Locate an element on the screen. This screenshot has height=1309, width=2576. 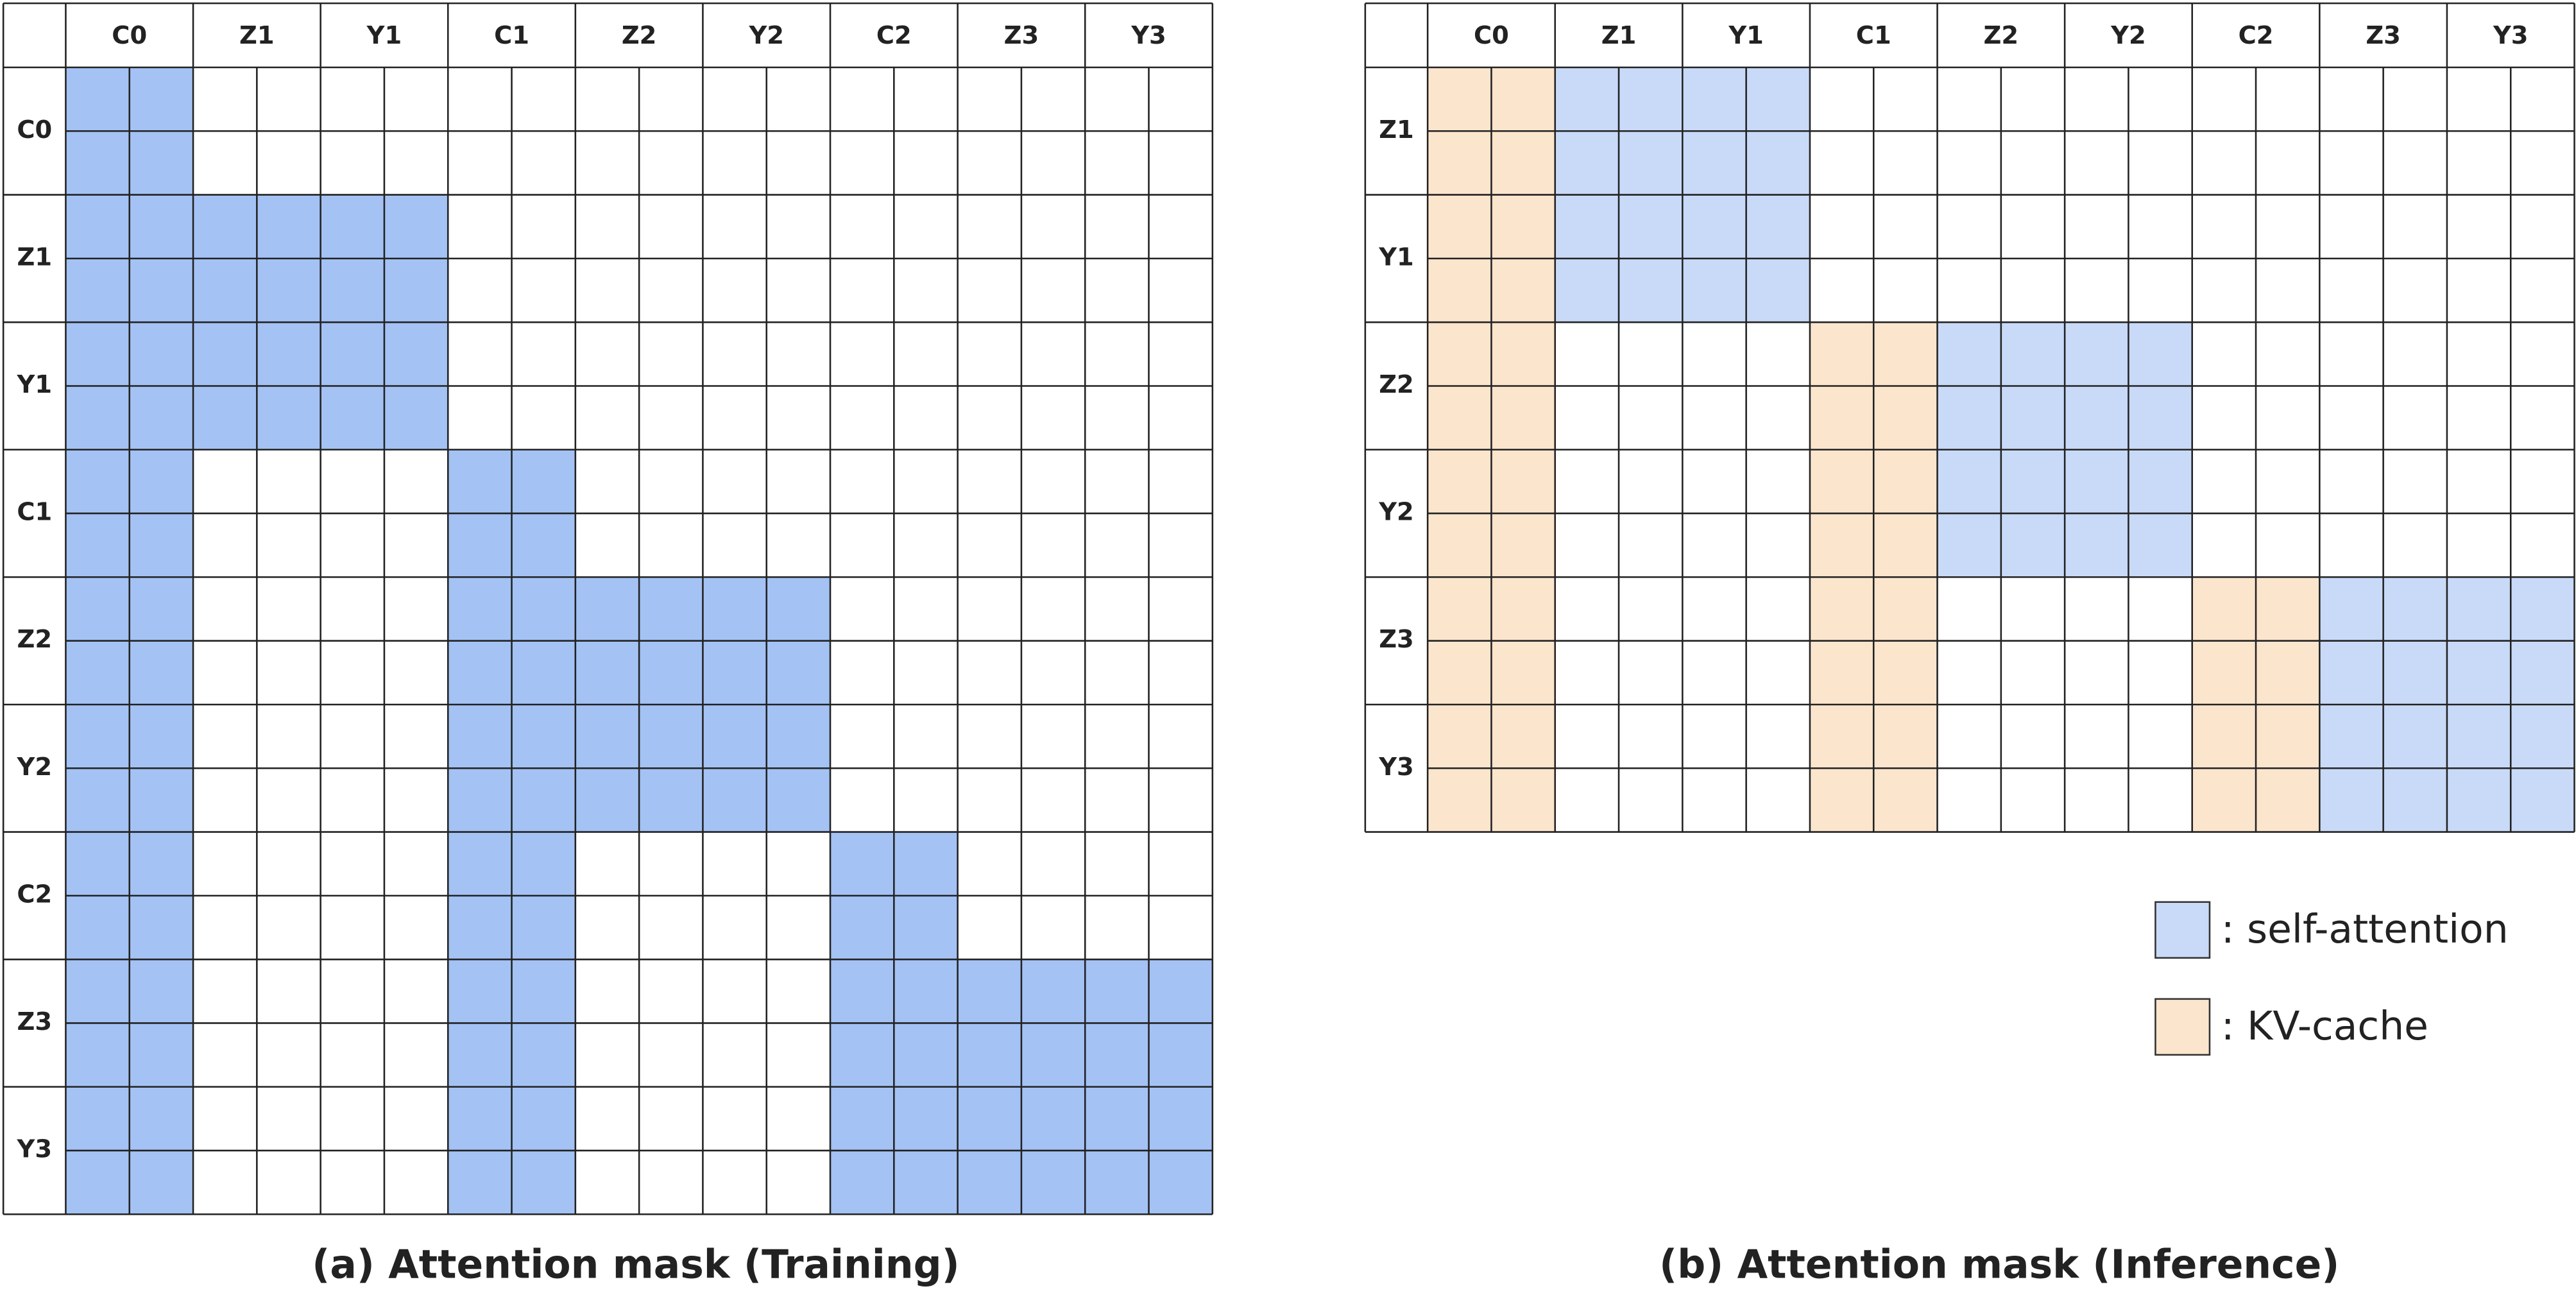
caption: (b) Attention mask (Inference) is located at coordinates (1999, 1265).